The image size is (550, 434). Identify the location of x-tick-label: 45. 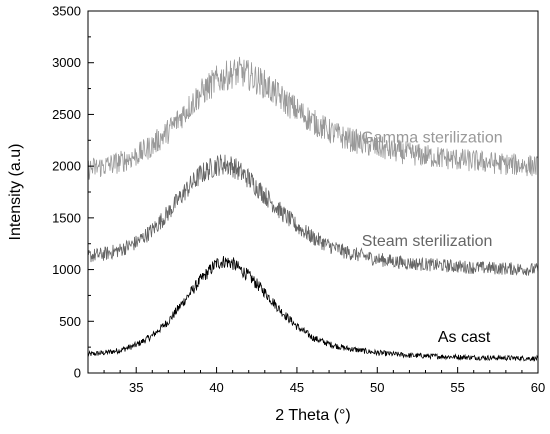
(297, 387).